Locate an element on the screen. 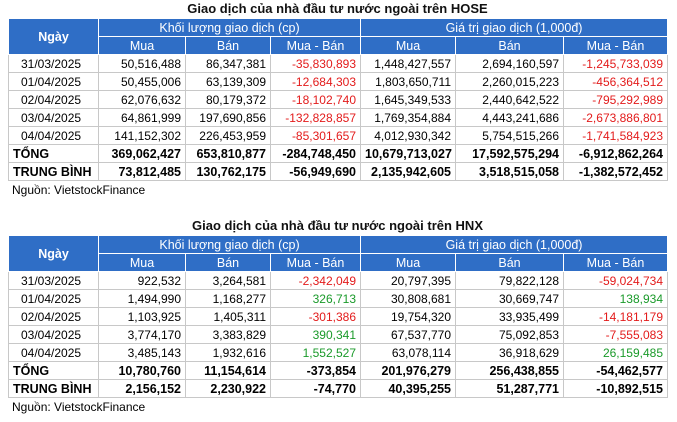 This screenshot has height=422, width=677. summary-value: 10,780,760 is located at coordinates (142, 370).